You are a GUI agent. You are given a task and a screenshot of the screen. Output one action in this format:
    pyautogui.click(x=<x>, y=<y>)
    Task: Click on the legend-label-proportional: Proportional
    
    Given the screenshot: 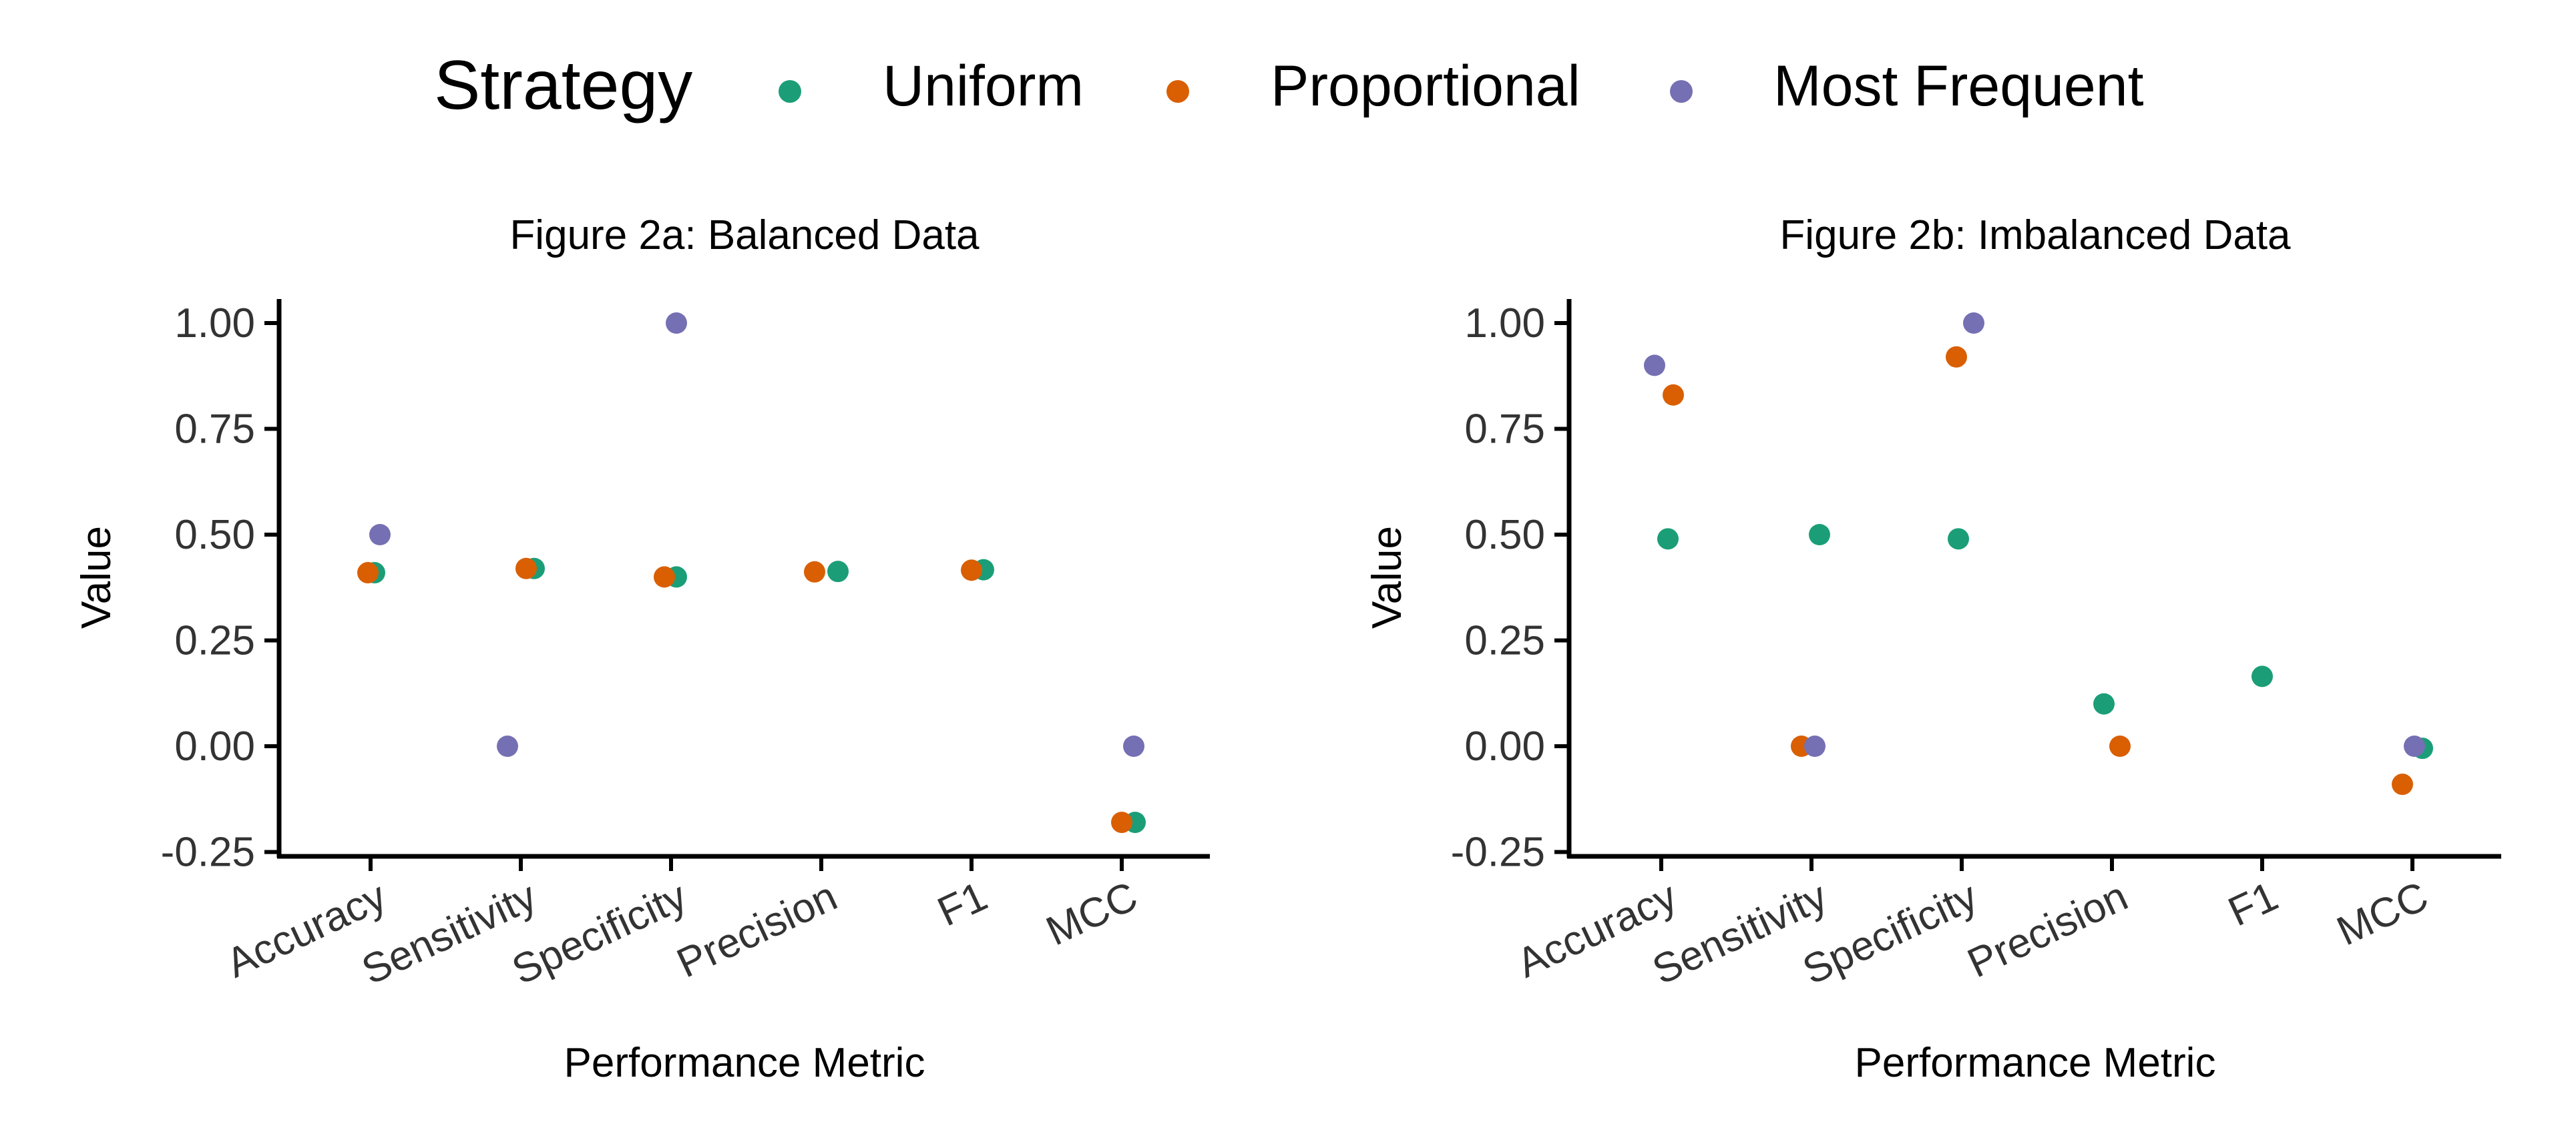 What is the action you would take?
    pyautogui.click(x=1425, y=86)
    